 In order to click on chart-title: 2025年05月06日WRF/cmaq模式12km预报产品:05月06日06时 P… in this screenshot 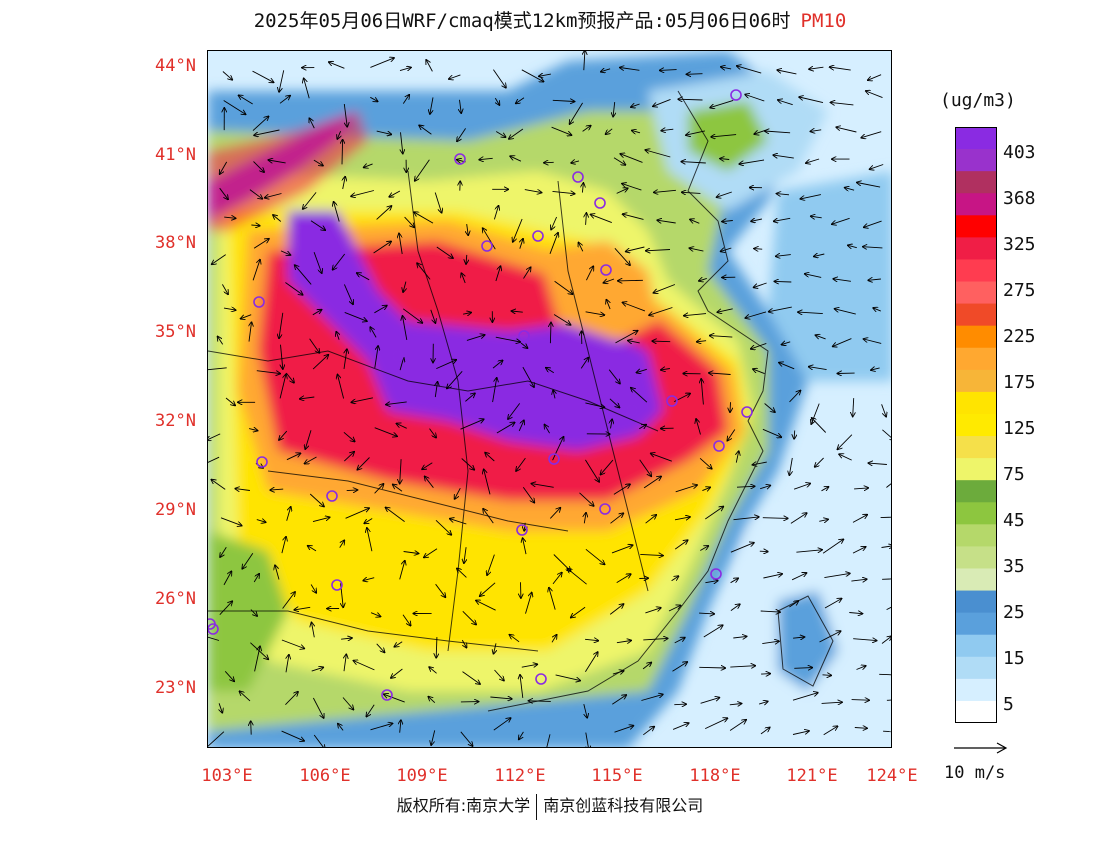, I will do `click(550, 19)`.